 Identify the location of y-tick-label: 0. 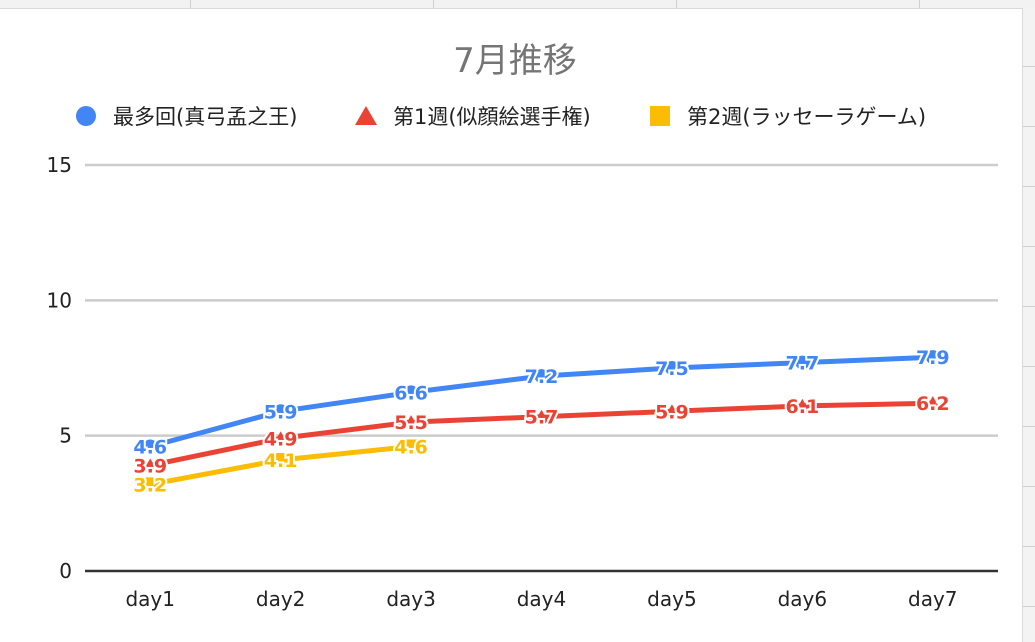
(65, 571).